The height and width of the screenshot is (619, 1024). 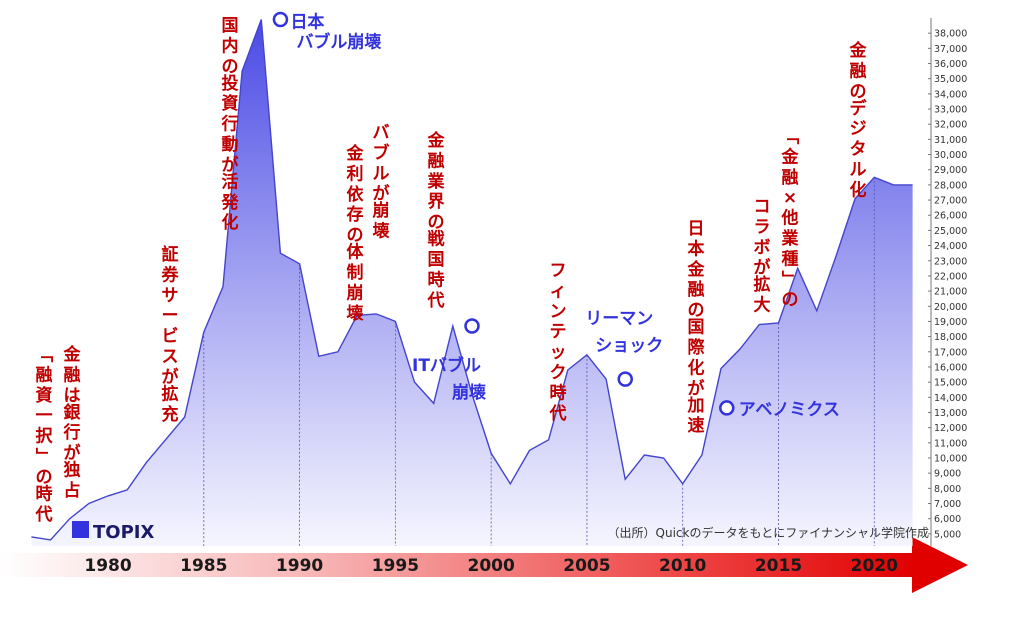 What do you see at coordinates (950, 398) in the screenshot?
I see `y-tick-label: 14,000` at bounding box center [950, 398].